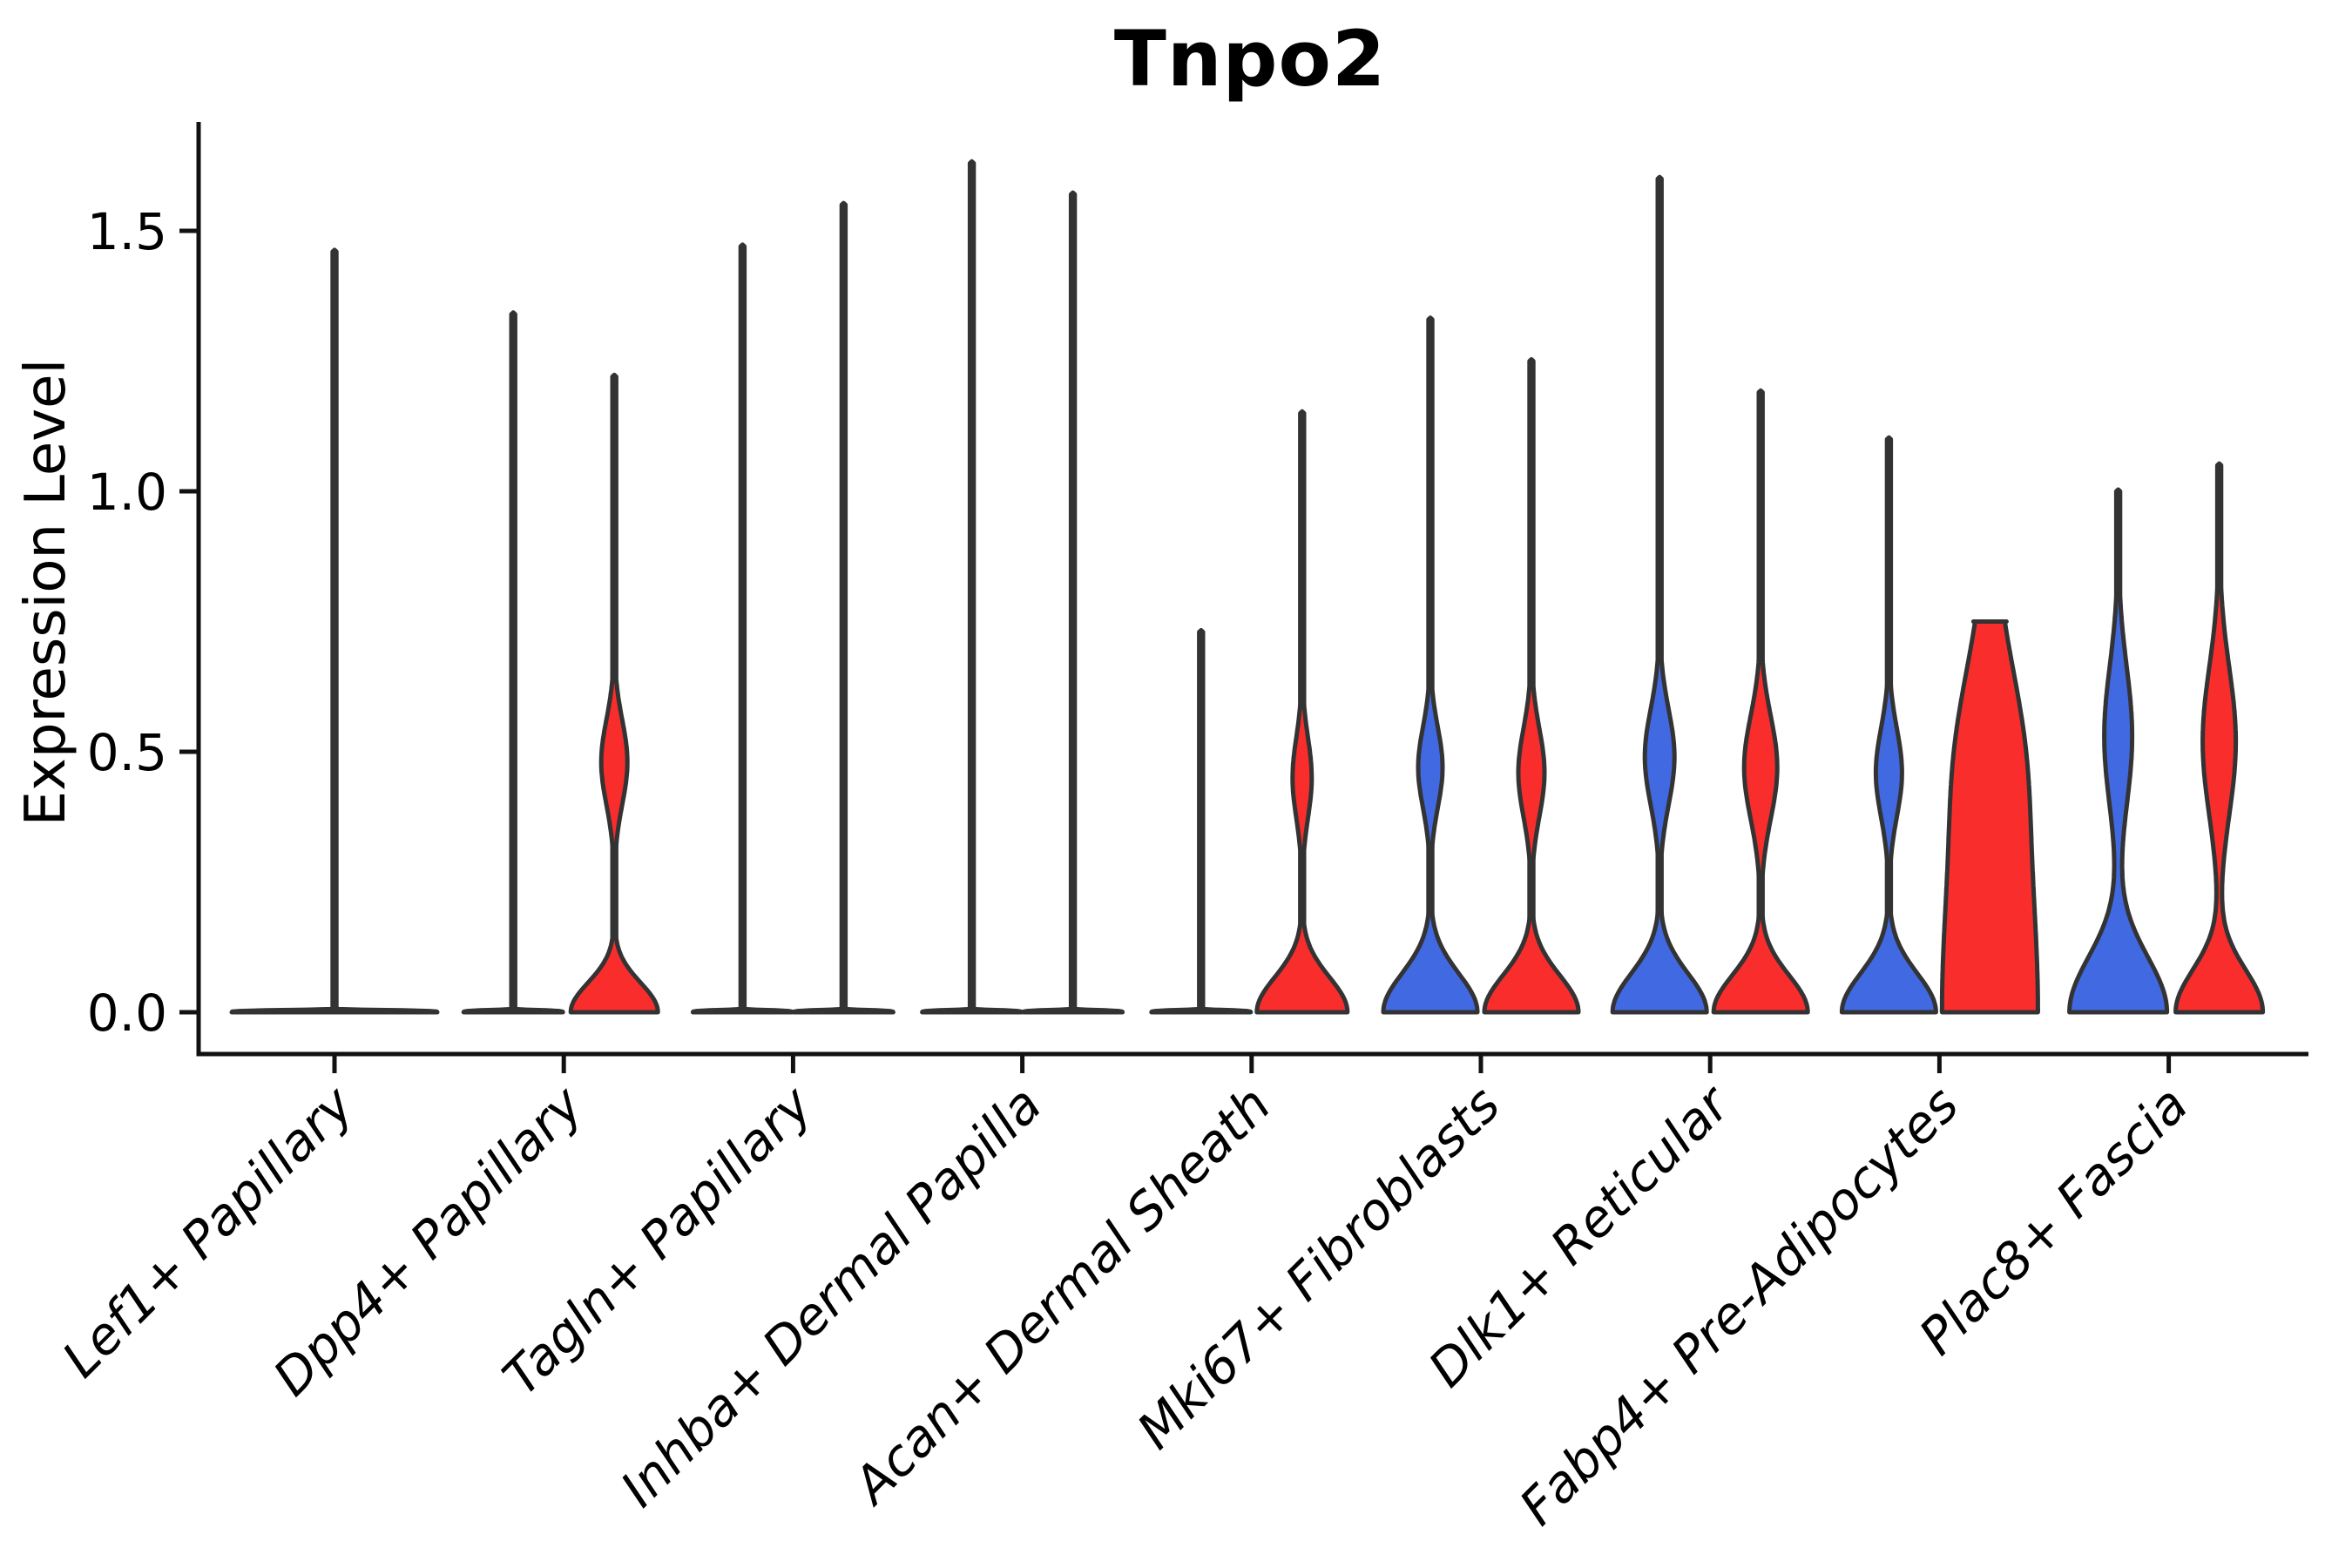 The width and height of the screenshot is (2352, 1568). What do you see at coordinates (1073, 603) in the screenshot?
I see `violin-3-right` at bounding box center [1073, 603].